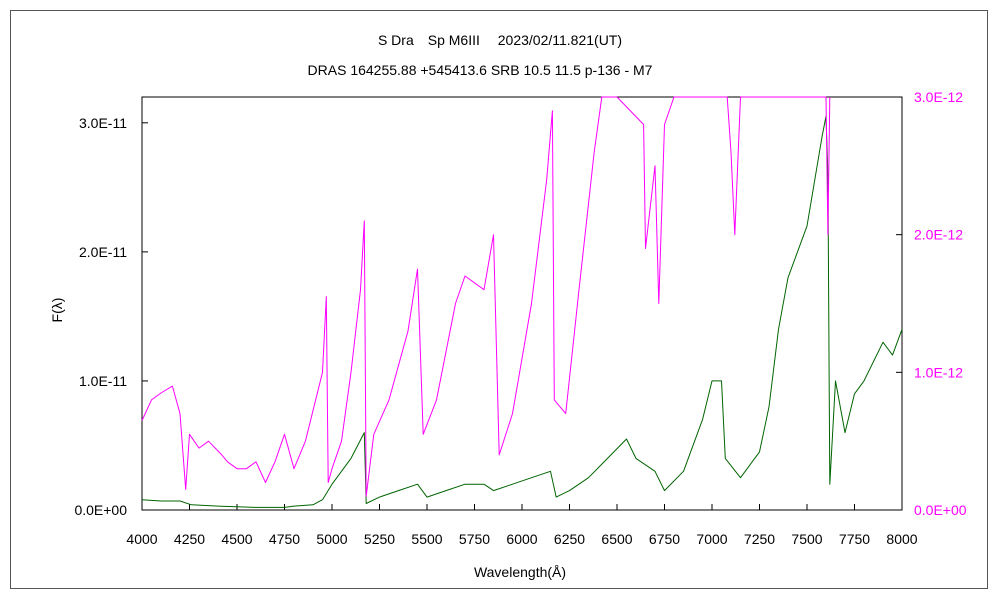 The width and height of the screenshot is (1000, 600). I want to click on x-tick-label: 8000, so click(901, 539).